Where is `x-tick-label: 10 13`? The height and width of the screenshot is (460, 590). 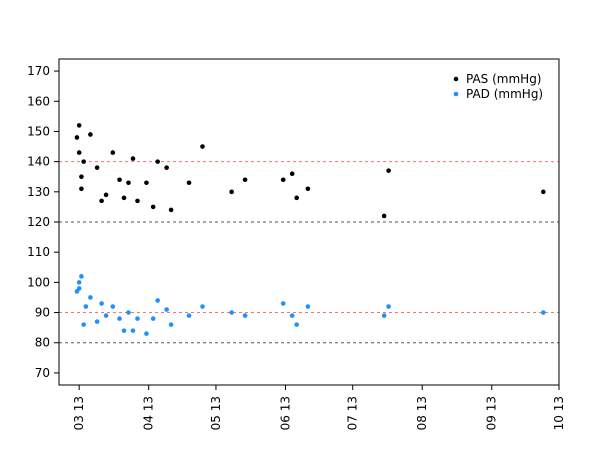 x-tick-label: 10 13 is located at coordinates (559, 413).